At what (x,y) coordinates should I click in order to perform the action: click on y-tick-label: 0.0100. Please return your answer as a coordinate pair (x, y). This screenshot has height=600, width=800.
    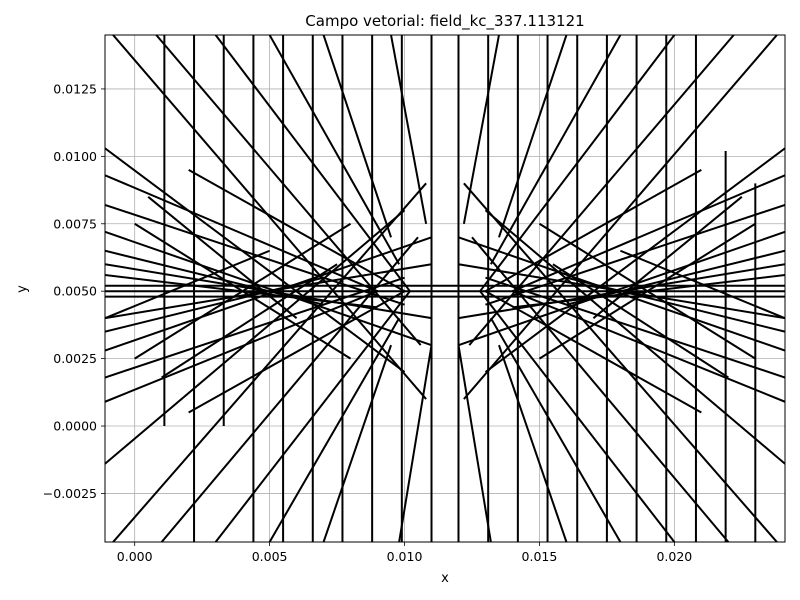
    Looking at the image, I should click on (75, 156).